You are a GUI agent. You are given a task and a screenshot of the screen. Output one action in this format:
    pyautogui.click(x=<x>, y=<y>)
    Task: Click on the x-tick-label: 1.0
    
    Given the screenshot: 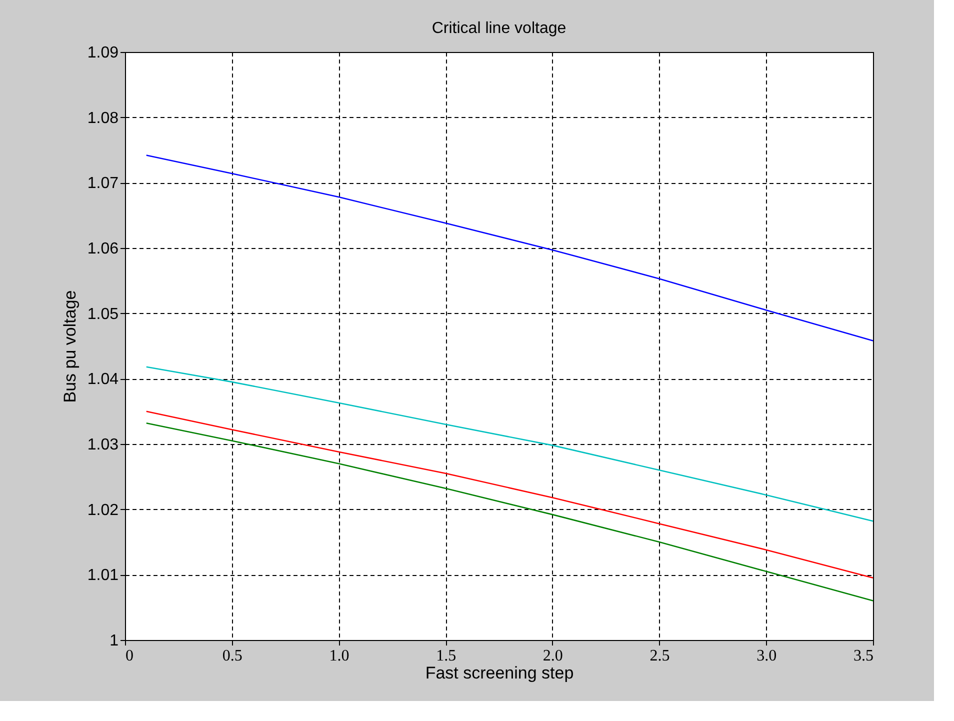 What is the action you would take?
    pyautogui.click(x=339, y=656)
    